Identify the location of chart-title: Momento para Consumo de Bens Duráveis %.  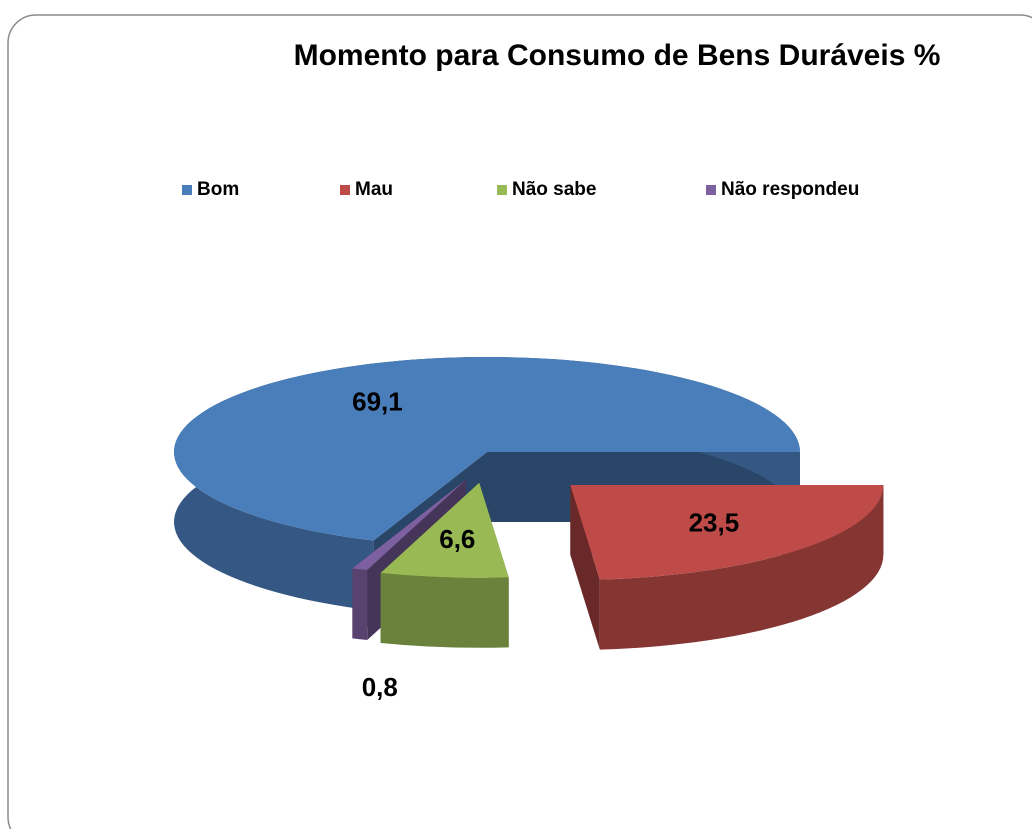
(617, 55).